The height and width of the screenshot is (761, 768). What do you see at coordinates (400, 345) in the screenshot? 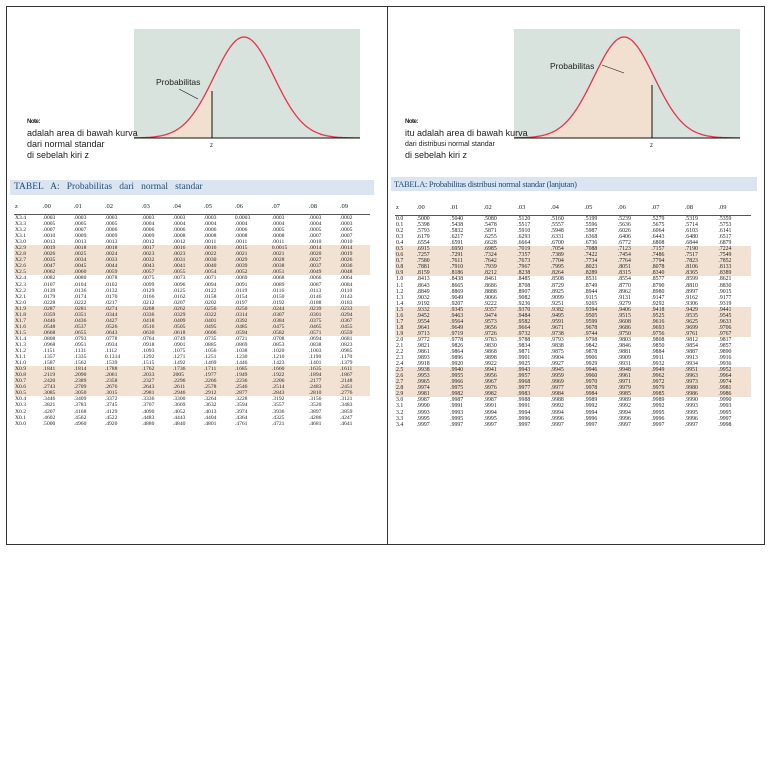
I see `row-z-value: 2.1` at bounding box center [400, 345].